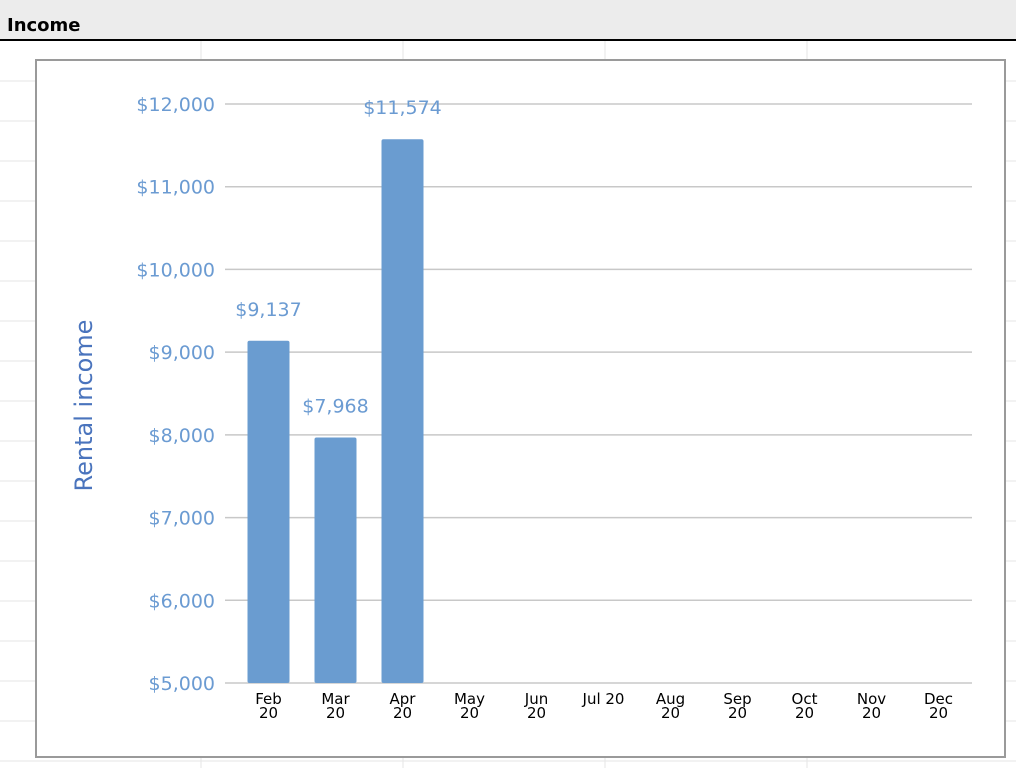  I want to click on x-tick-label: Feb, so click(268, 699).